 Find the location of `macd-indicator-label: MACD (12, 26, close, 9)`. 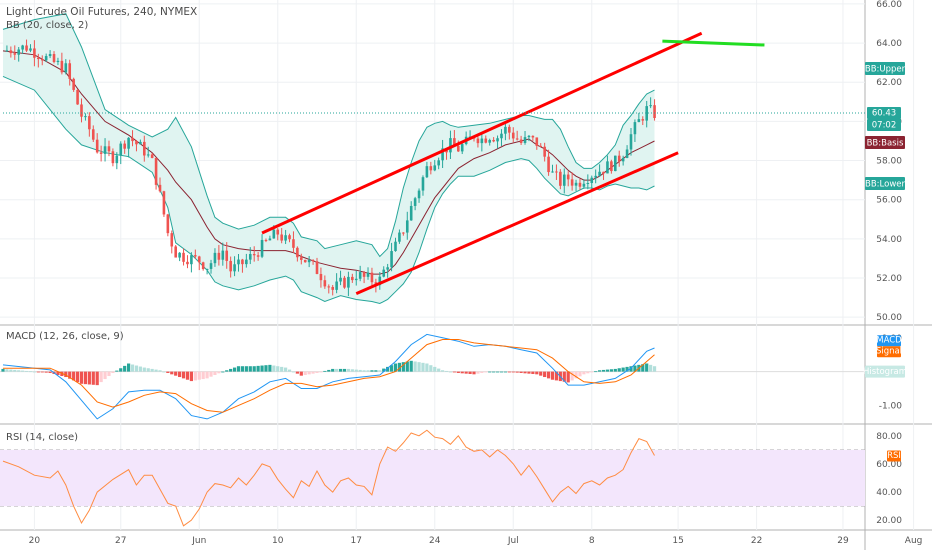

macd-indicator-label: MACD (12, 26, close, 9) is located at coordinates (65, 336).